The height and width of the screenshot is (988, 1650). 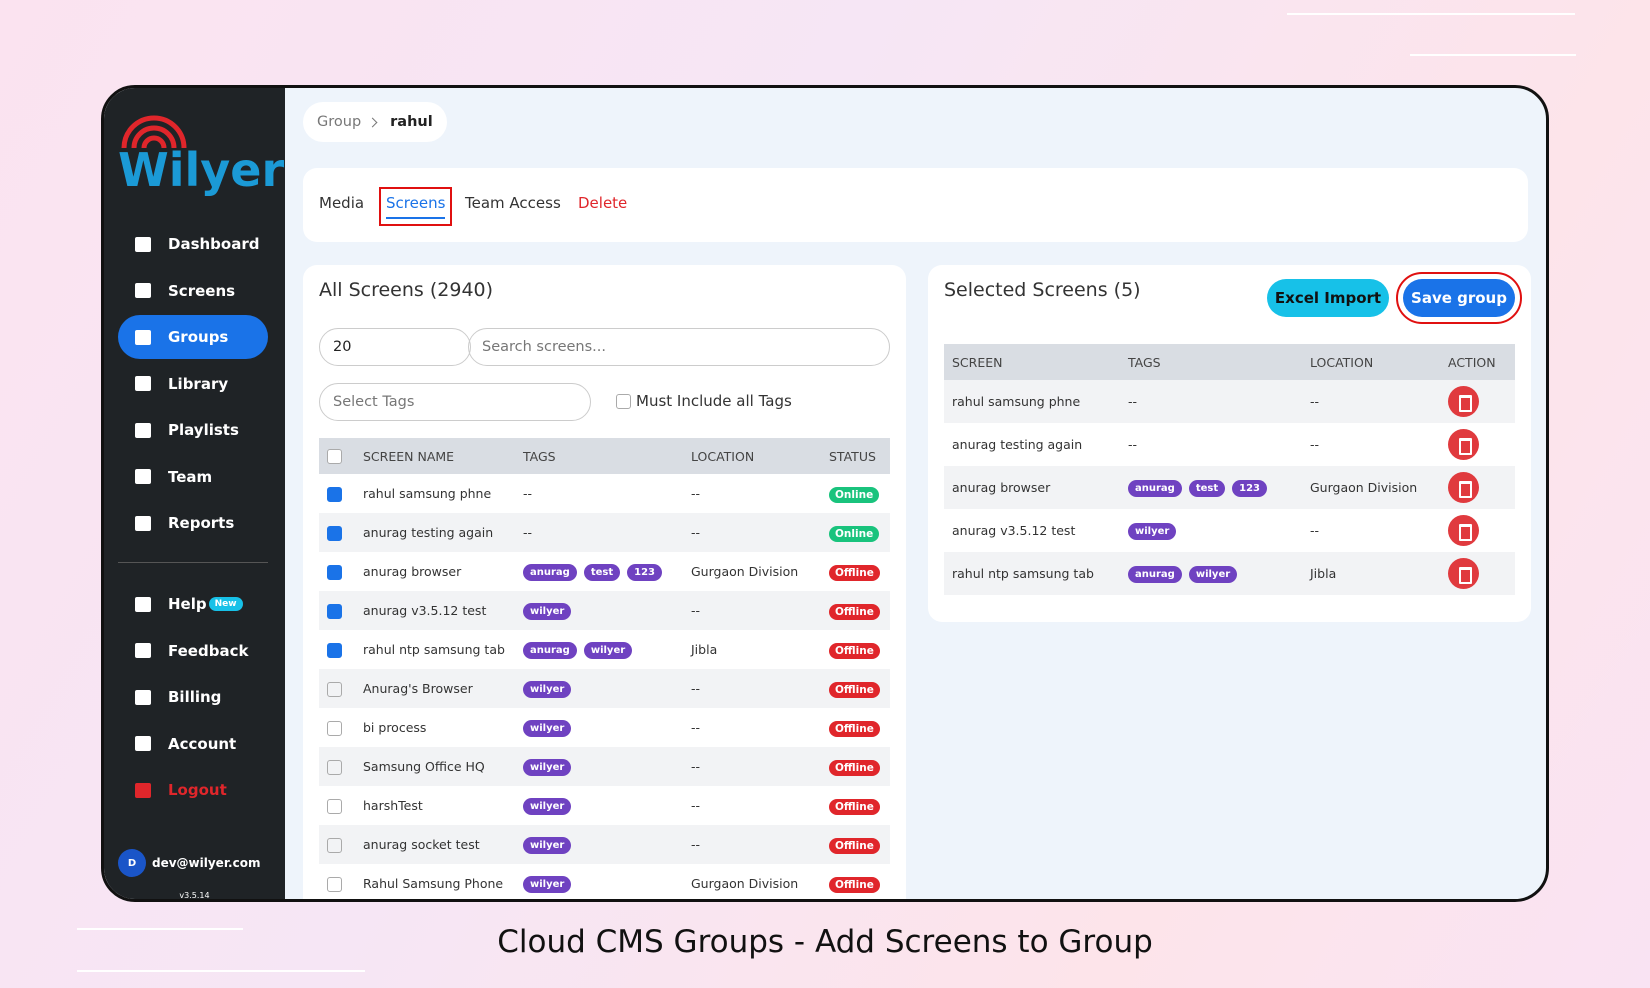 What do you see at coordinates (1211, 362) in the screenshot?
I see `column-header: TAGS` at bounding box center [1211, 362].